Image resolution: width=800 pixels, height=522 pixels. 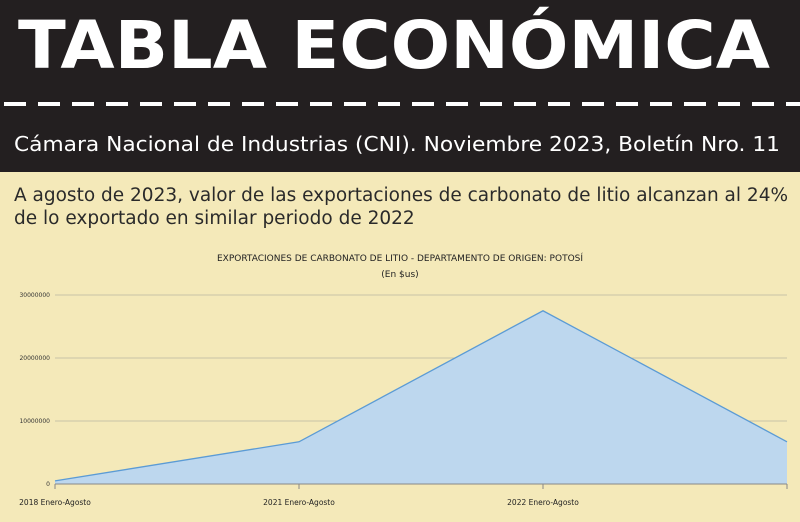 I want to click on y-tick-label: 10000000, so click(x=34, y=421).